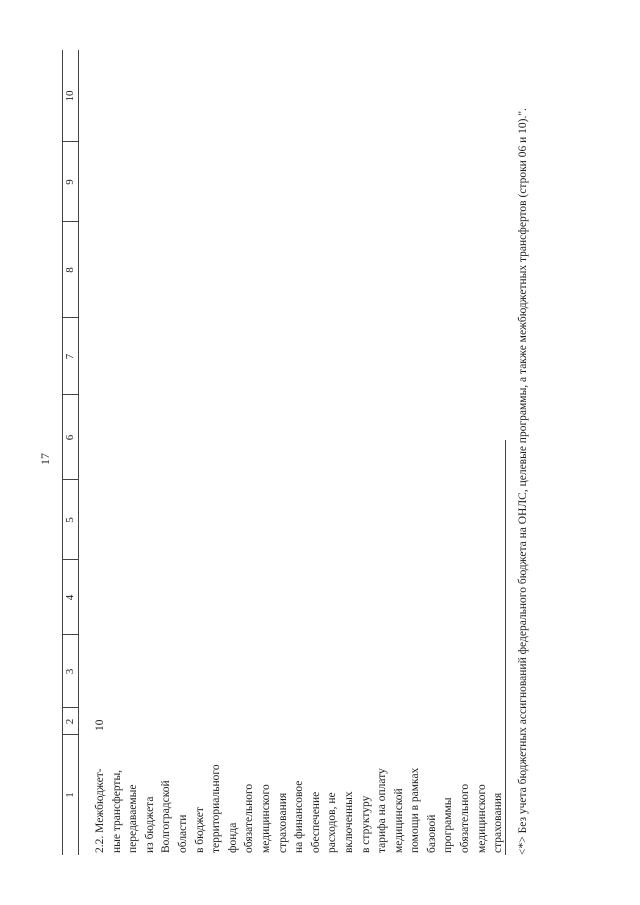 The width and height of the screenshot is (640, 905). What do you see at coordinates (70, 96) in the screenshot?
I see `column-header: 10` at bounding box center [70, 96].